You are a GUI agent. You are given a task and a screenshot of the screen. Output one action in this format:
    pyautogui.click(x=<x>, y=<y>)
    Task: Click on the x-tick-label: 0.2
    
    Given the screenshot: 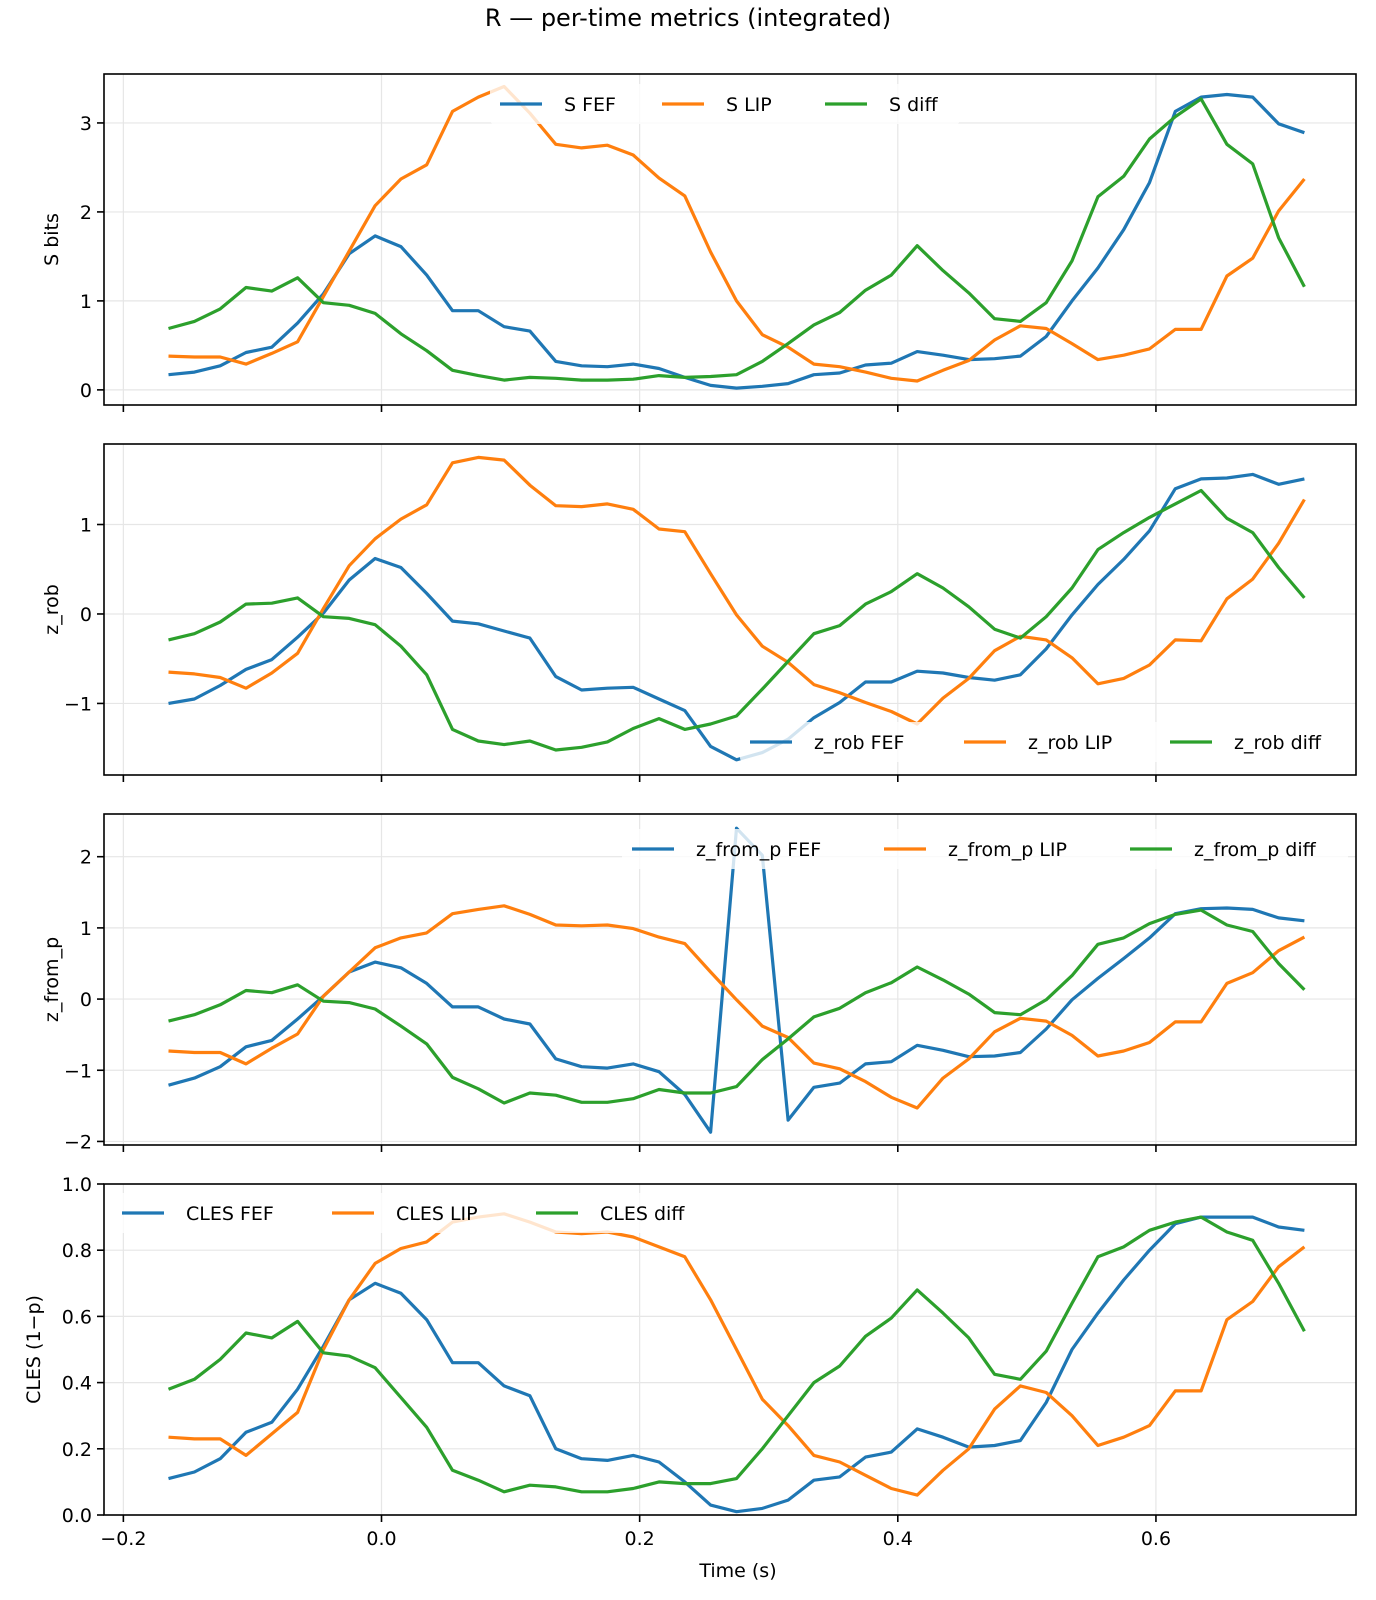 What is the action you would take?
    pyautogui.click(x=640, y=1539)
    